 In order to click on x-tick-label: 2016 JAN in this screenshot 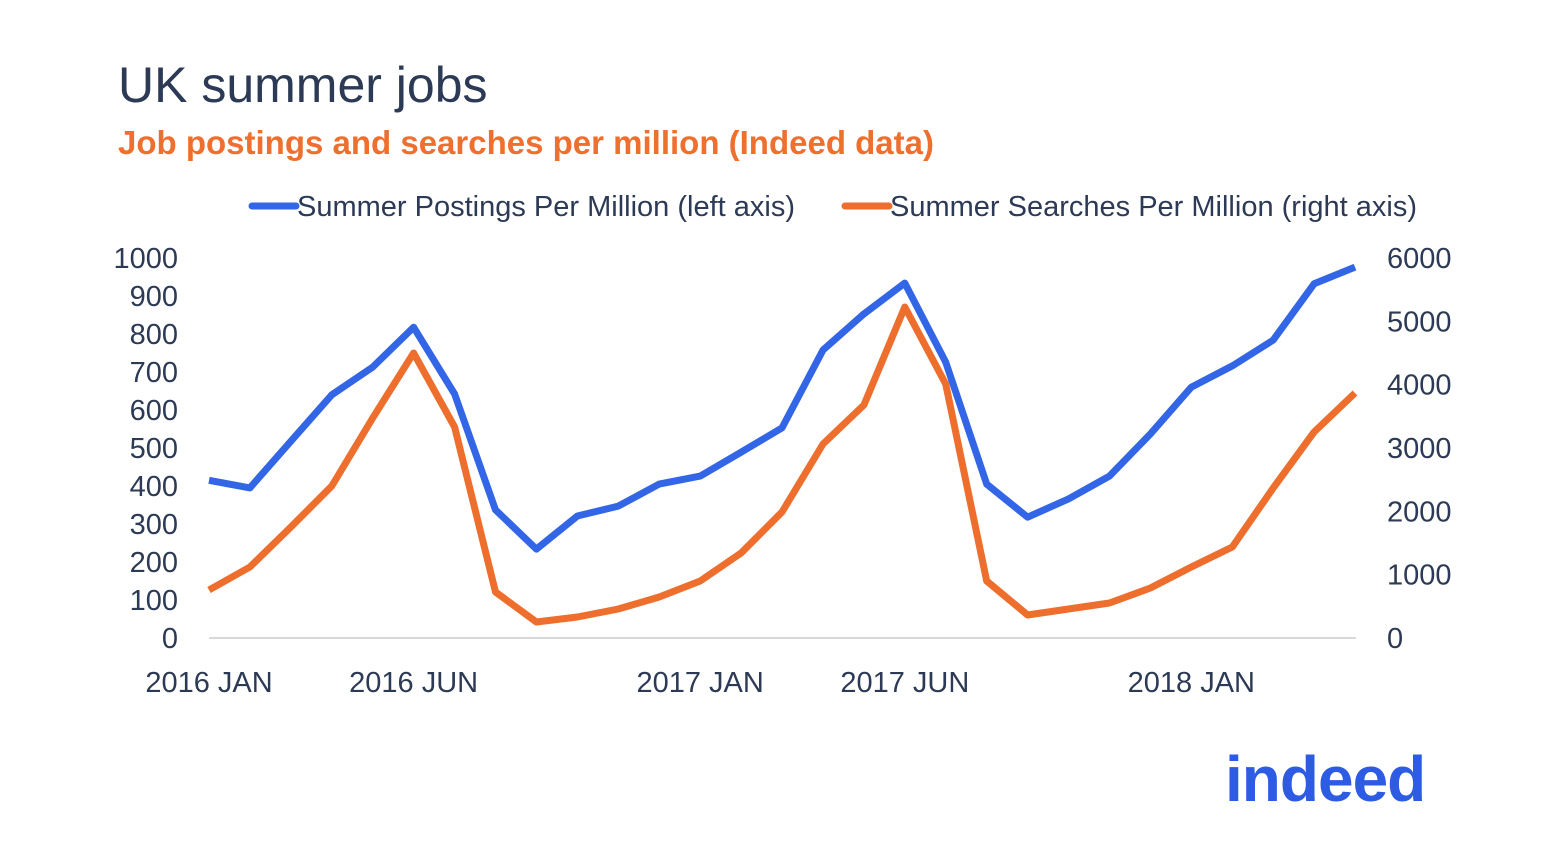, I will do `click(208, 683)`.